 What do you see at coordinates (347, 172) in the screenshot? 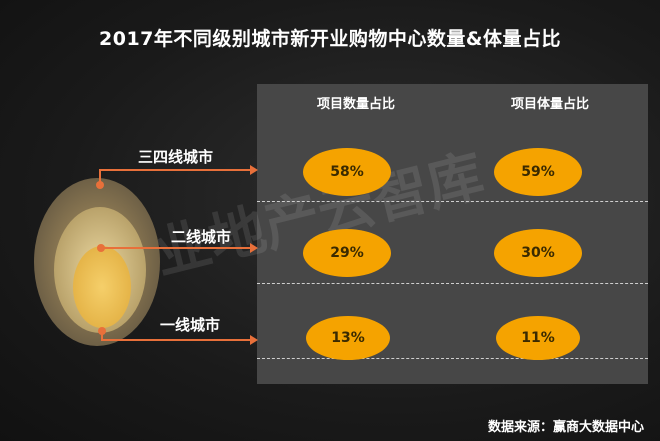
I see `count-share-tier-3-4: 58%` at bounding box center [347, 172].